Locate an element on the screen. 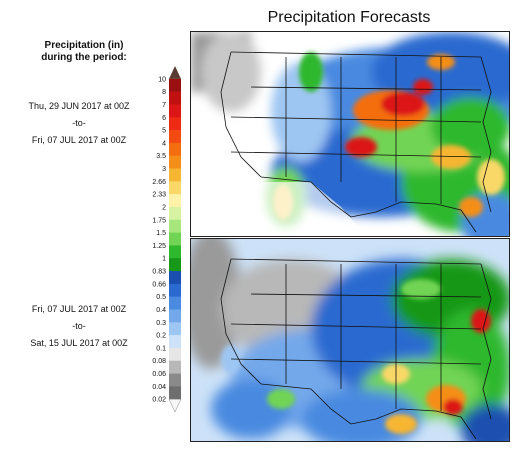 The image size is (520, 451). color-scale-tick-label: 0.66 is located at coordinates (159, 284).